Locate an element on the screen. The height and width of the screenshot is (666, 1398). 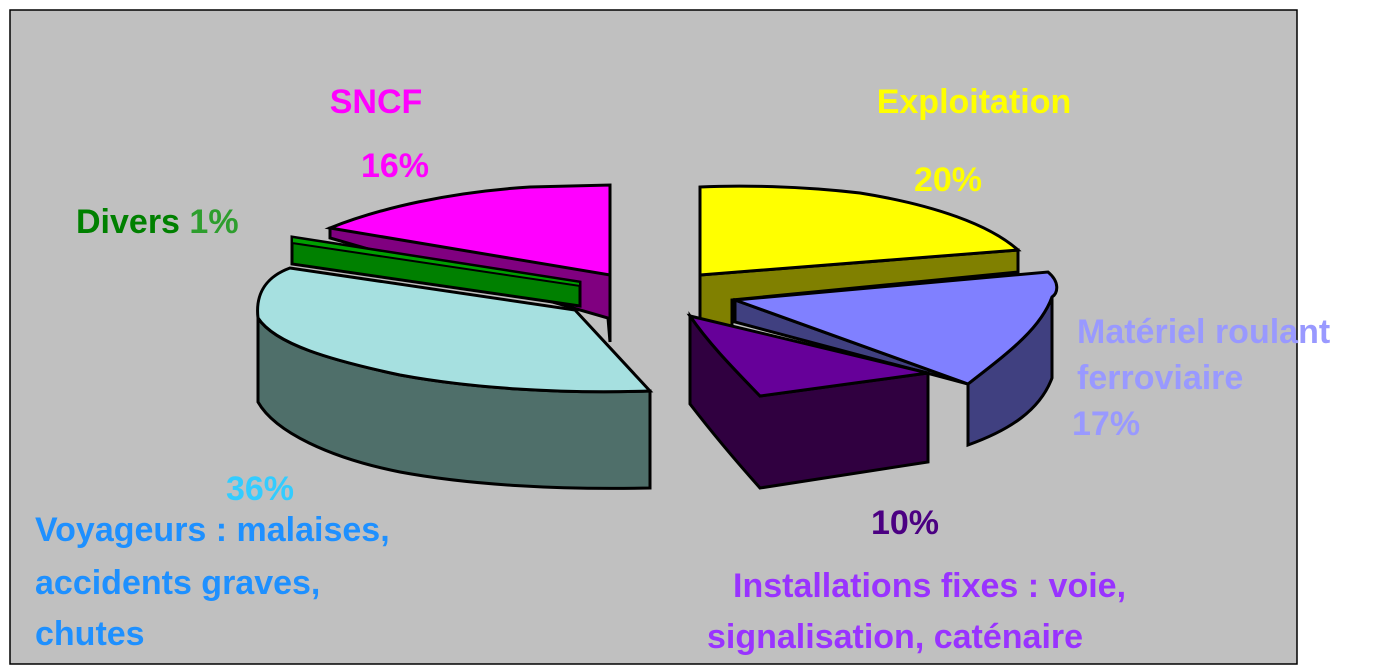
label-sncf: SNCF is located at coordinates (376, 102).